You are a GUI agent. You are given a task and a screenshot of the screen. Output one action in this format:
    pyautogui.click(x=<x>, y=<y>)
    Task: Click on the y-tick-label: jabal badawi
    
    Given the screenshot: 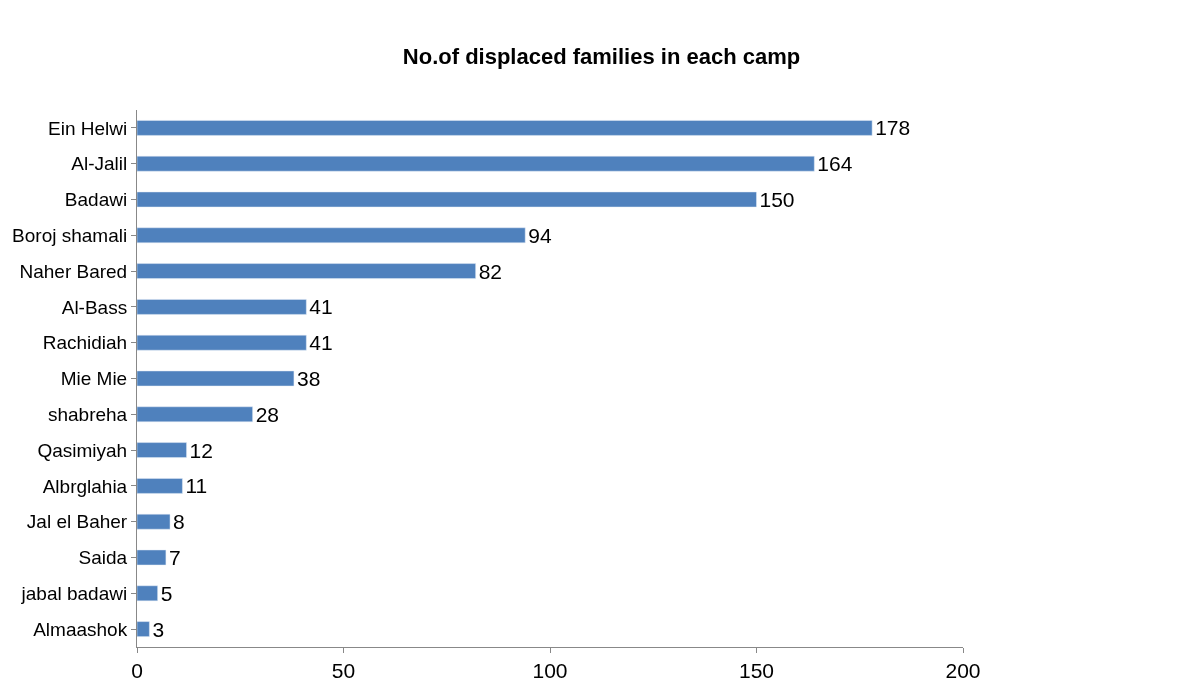 What is the action you would take?
    pyautogui.click(x=74, y=593)
    